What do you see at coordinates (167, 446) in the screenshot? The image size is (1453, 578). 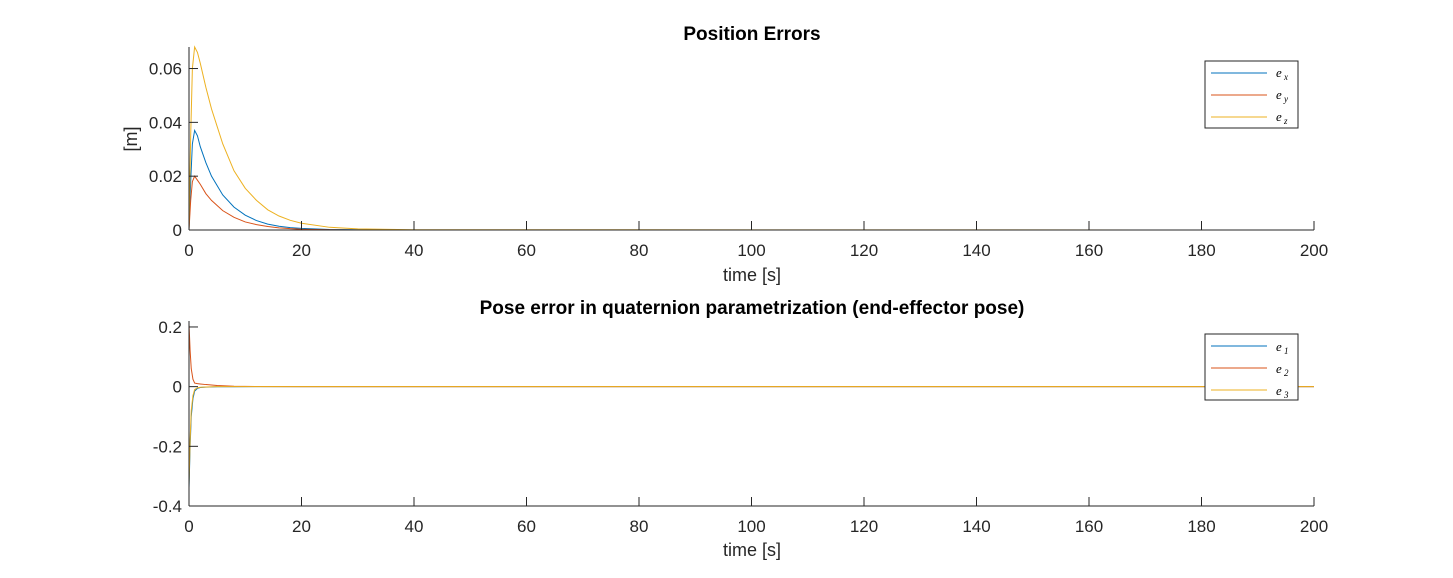 I see `y-tick-label: -0.2` at bounding box center [167, 446].